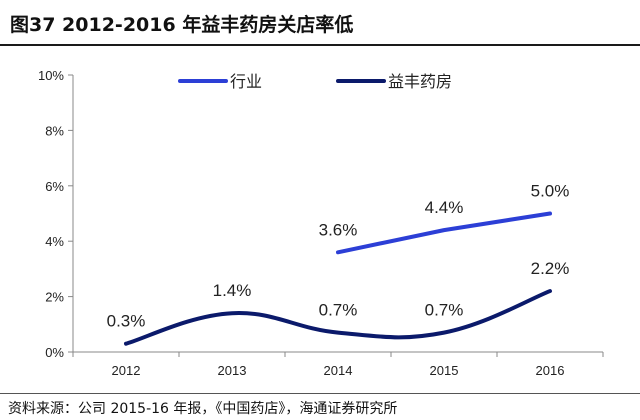 The width and height of the screenshot is (640, 420). I want to click on series-line-yifeng, so click(338, 317).